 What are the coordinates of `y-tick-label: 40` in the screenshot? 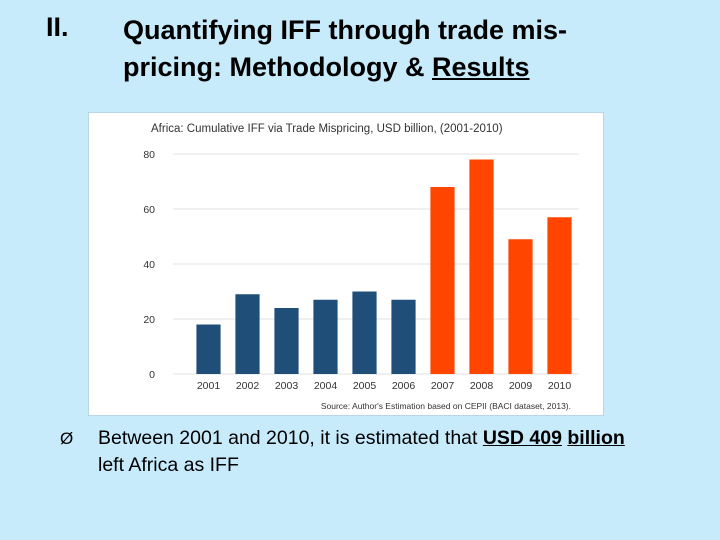 It's located at (149, 265).